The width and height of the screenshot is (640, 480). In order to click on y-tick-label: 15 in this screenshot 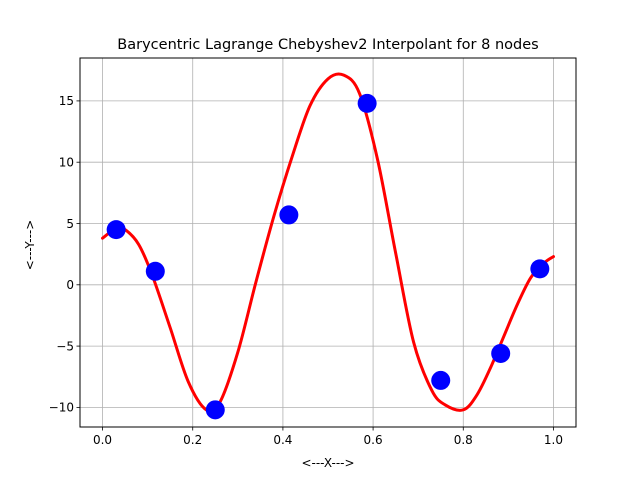, I will do `click(66, 101)`.